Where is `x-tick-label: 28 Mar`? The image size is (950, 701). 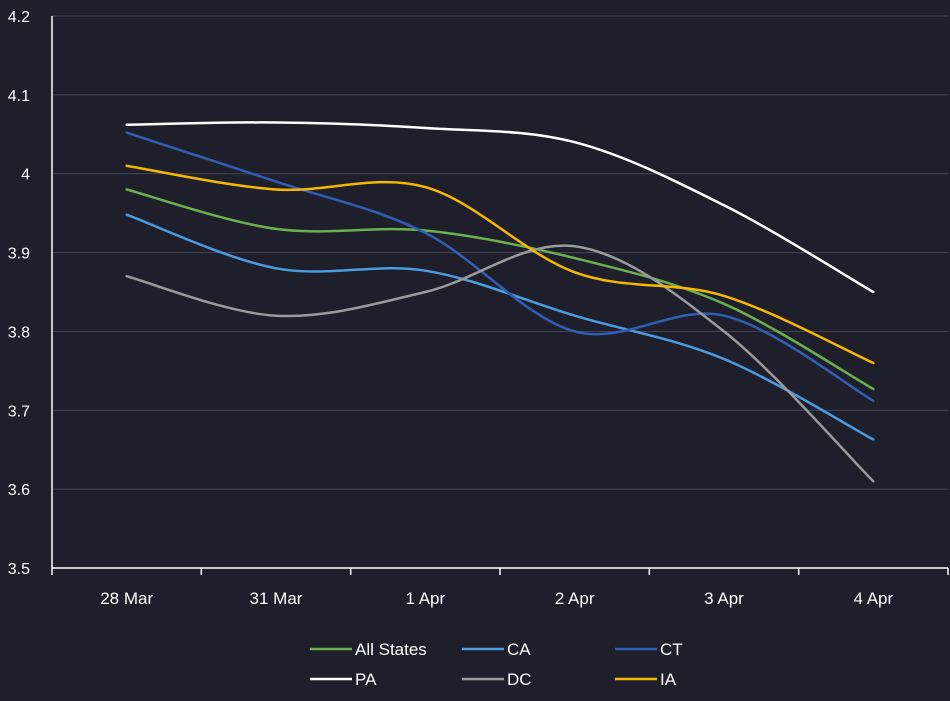 x-tick-label: 28 Mar is located at coordinates (126, 598).